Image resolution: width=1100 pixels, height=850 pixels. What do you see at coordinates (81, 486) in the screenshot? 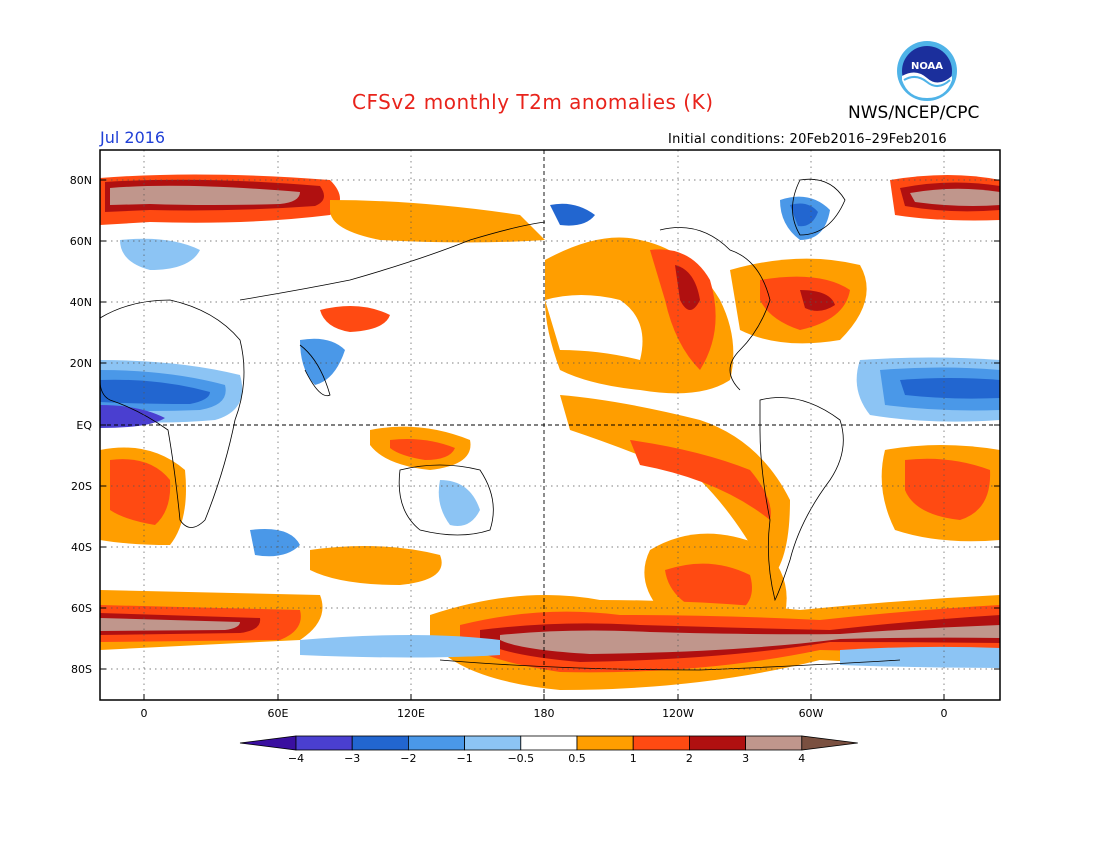
I see `lat-tick-label: 20S` at bounding box center [81, 486].